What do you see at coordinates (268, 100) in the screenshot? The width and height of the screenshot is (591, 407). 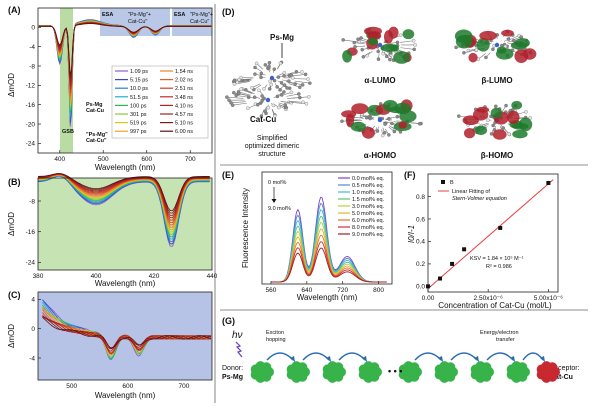 I see `metal-center` at bounding box center [268, 100].